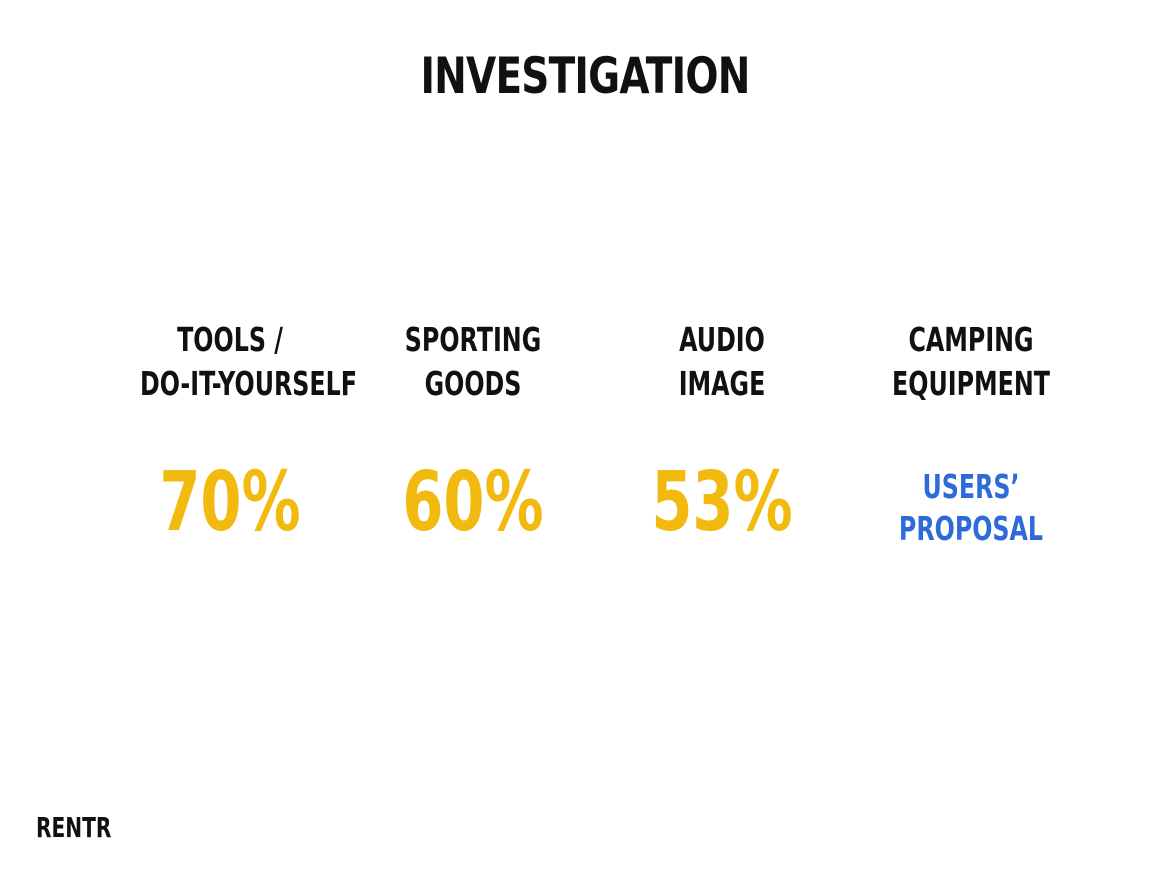 This screenshot has height=878, width=1170. Describe the element at coordinates (971, 528) in the screenshot. I see `users-proposal-line: PROPOSAL` at that location.